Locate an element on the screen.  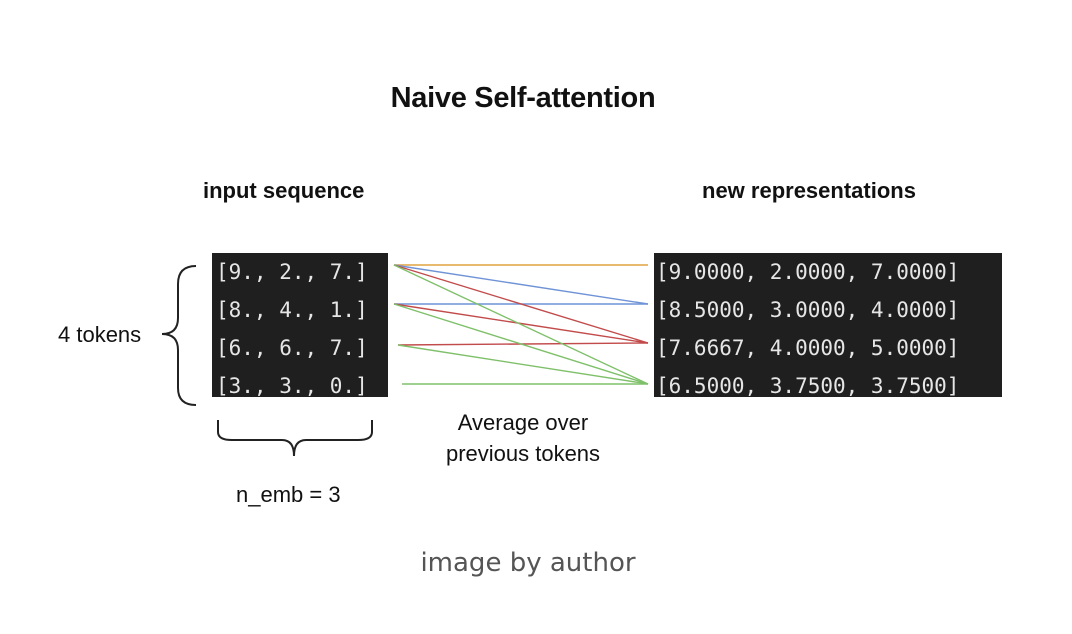
attention-connections is located at coordinates (521, 324).